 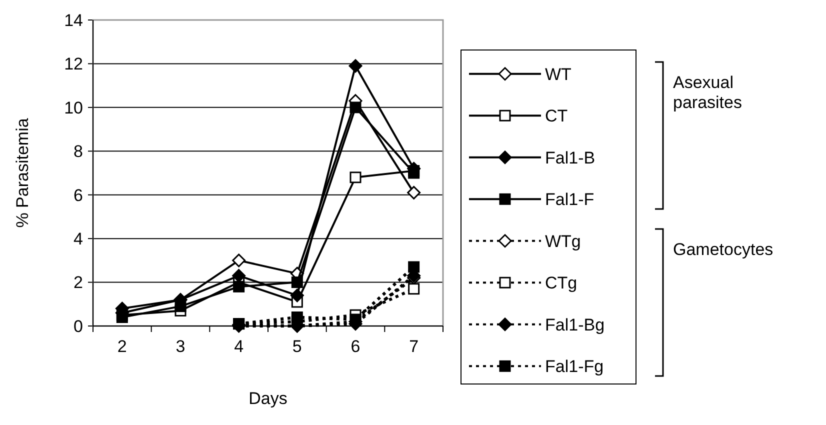 What do you see at coordinates (570, 158) in the screenshot?
I see `legend-label: Fal1-B` at bounding box center [570, 158].